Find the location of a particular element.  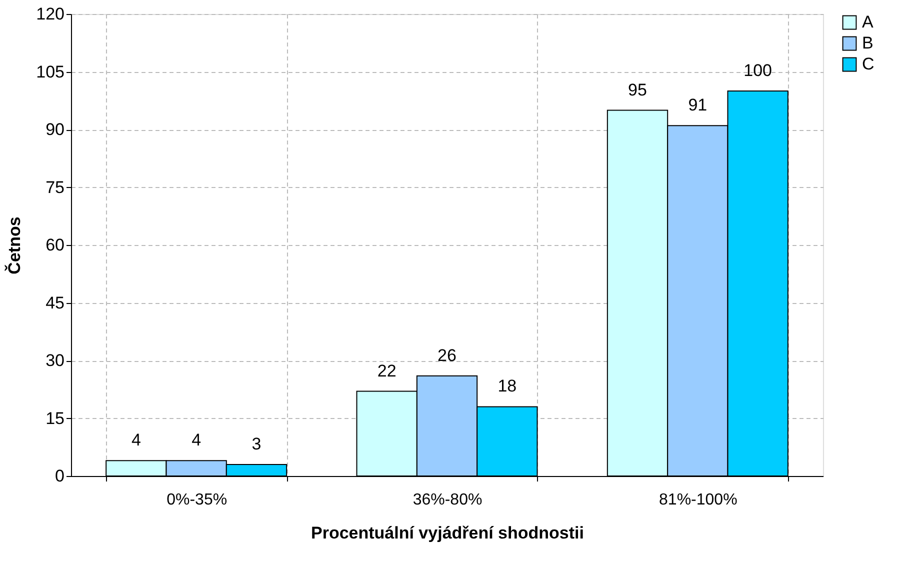

x-tick-label: 0%-35% is located at coordinates (197, 500).